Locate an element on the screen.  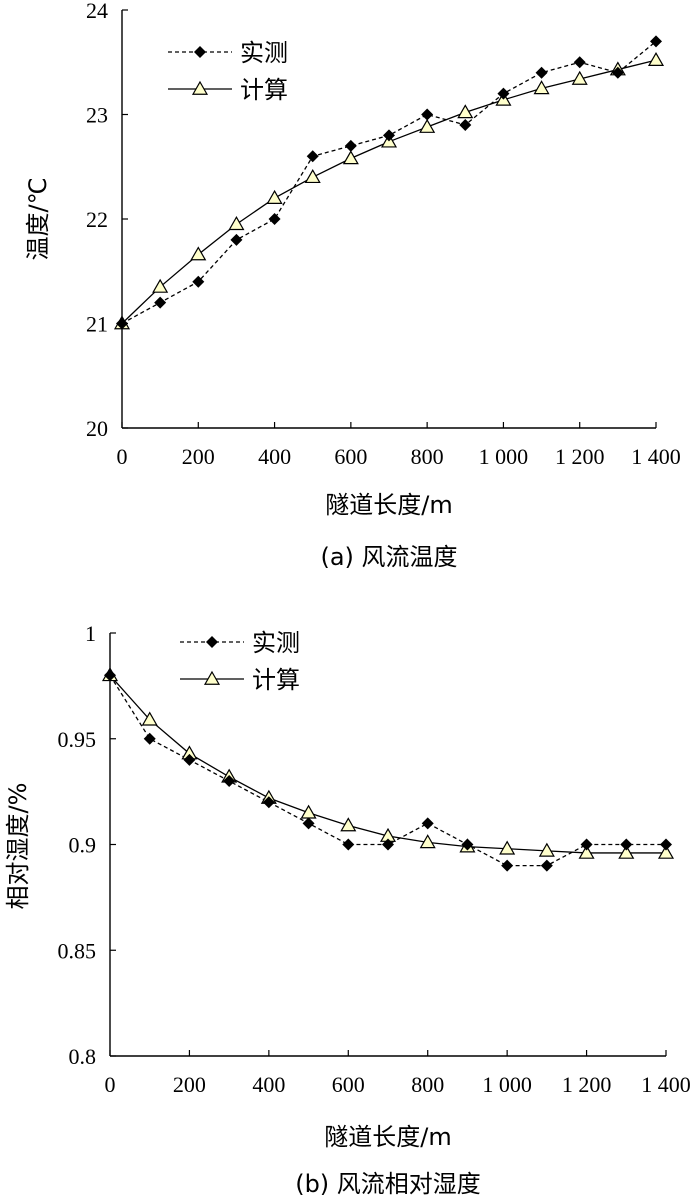
calculated-line is located at coordinates (387, 764).